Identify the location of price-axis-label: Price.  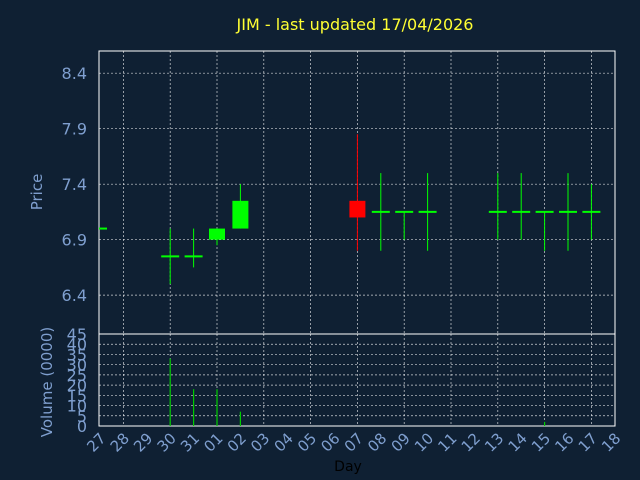
(37, 192).